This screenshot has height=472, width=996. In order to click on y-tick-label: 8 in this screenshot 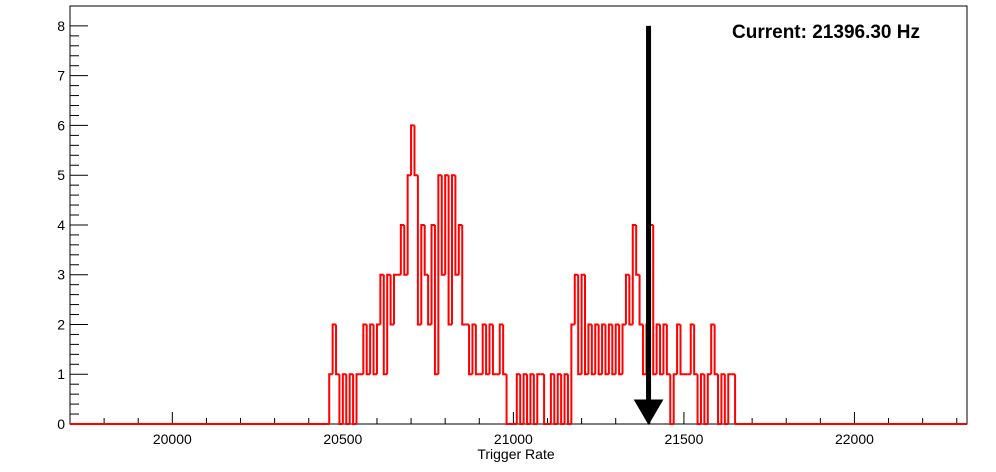, I will do `click(61, 26)`.